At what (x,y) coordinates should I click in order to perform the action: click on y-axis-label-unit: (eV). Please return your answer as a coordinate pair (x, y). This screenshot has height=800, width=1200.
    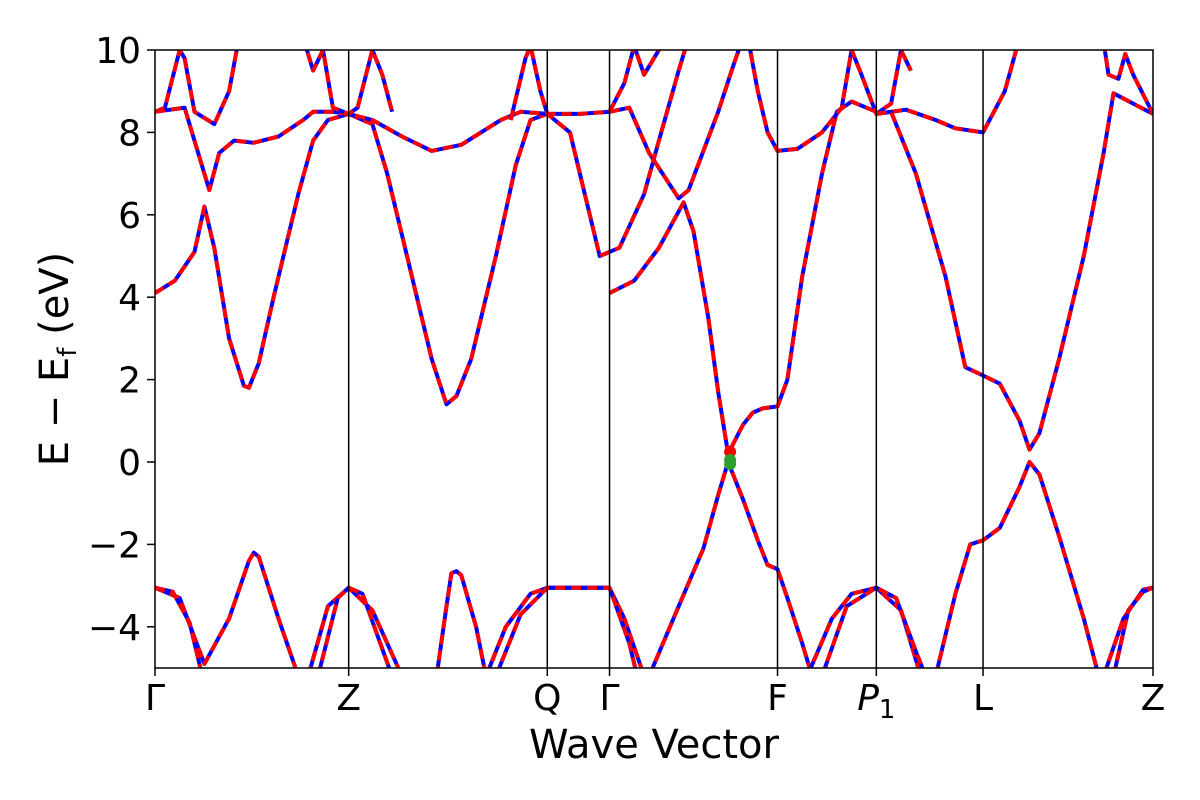
    Looking at the image, I should click on (55, 300).